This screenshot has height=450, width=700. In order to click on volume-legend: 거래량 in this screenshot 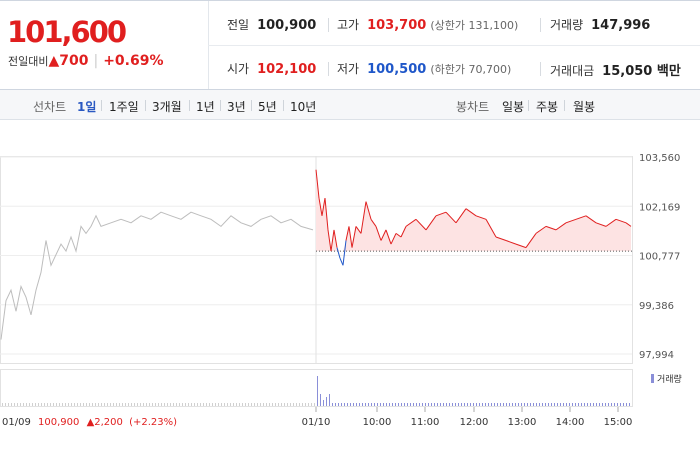, I will do `click(669, 379)`.